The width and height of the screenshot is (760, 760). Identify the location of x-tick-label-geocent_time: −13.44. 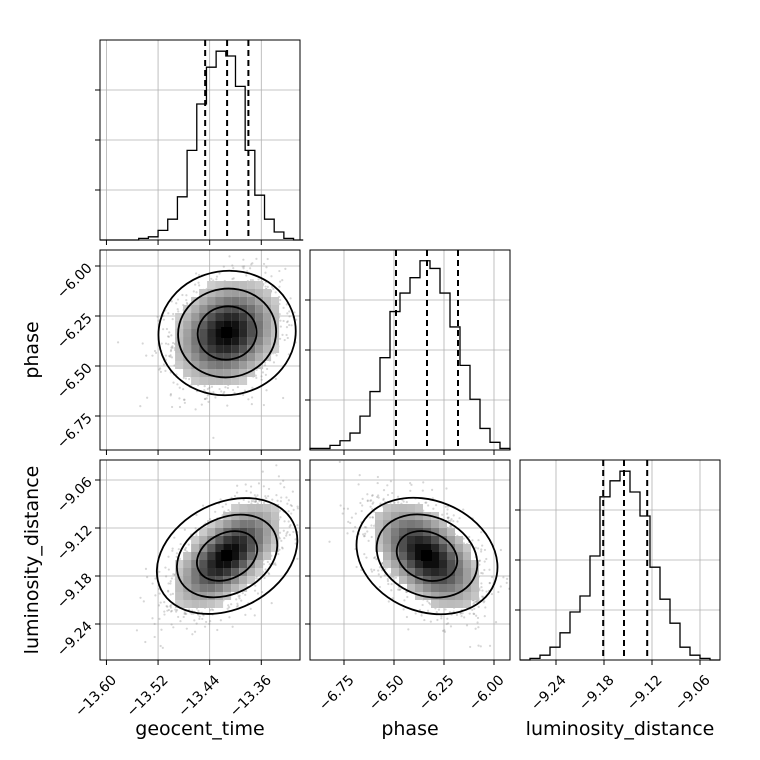
(199, 696).